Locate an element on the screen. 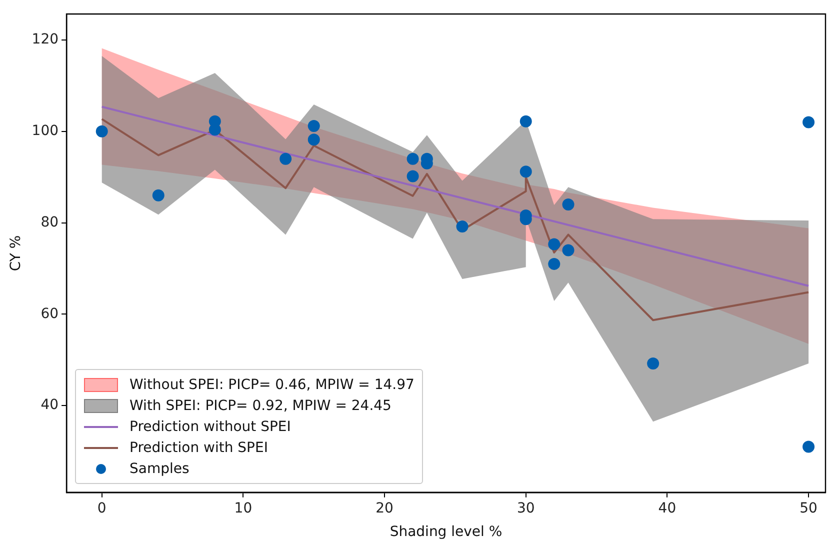  y-tick-label: 80 is located at coordinates (49, 222).